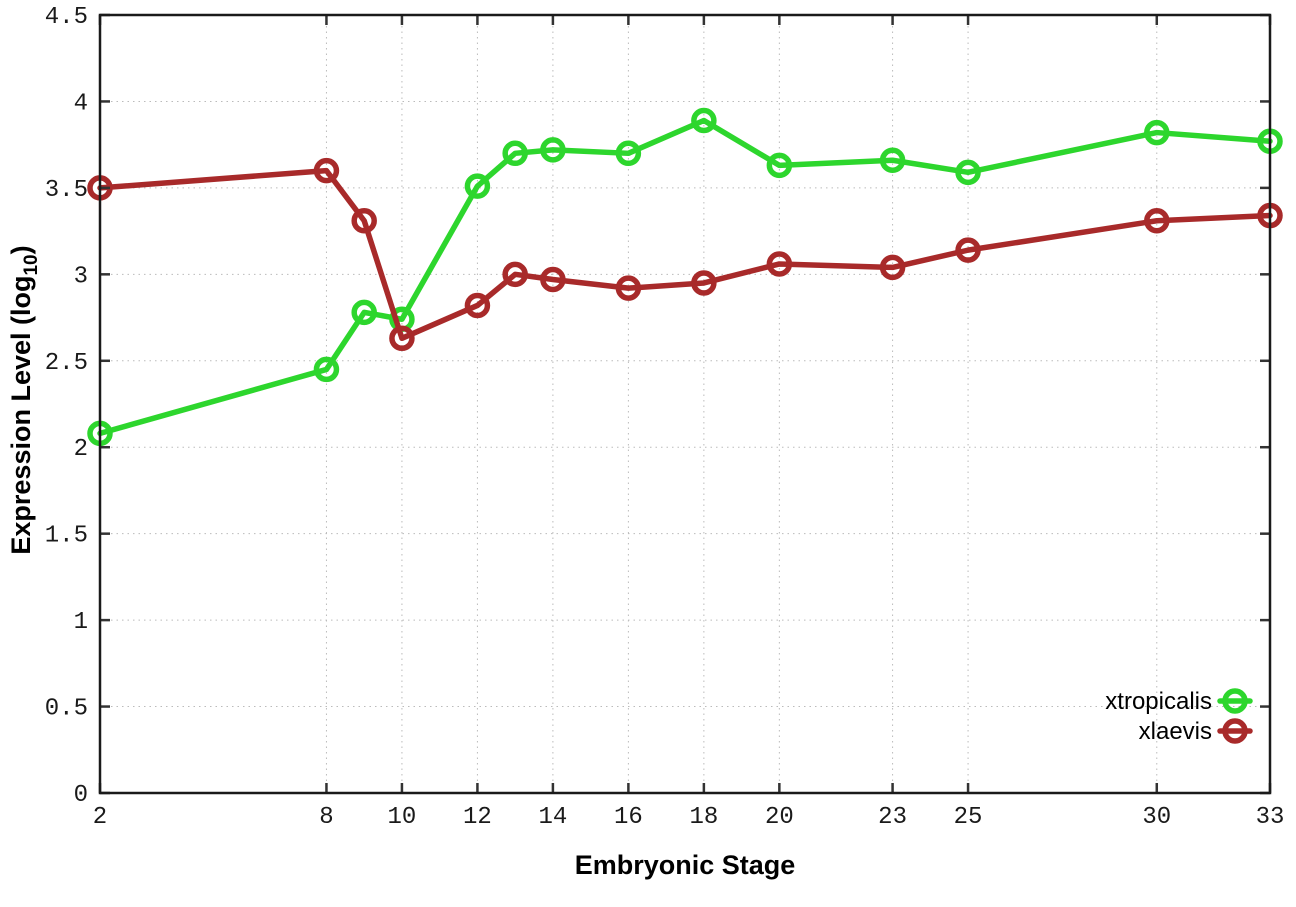 Image resolution: width=1296 pixels, height=907 pixels. What do you see at coordinates (81, 276) in the screenshot?
I see `y-tick-label: 3` at bounding box center [81, 276].